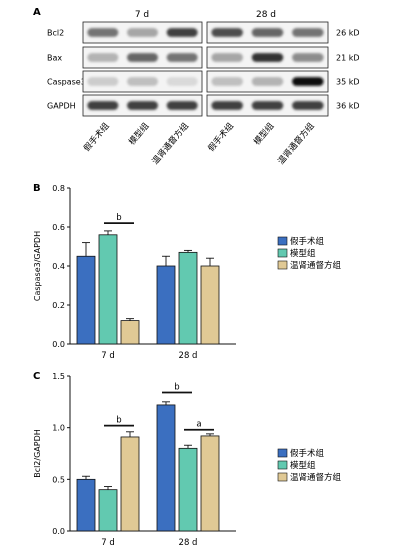  Describe the element at coordinates (198, 425) in the screenshot. I see `significance-label: a` at that location.